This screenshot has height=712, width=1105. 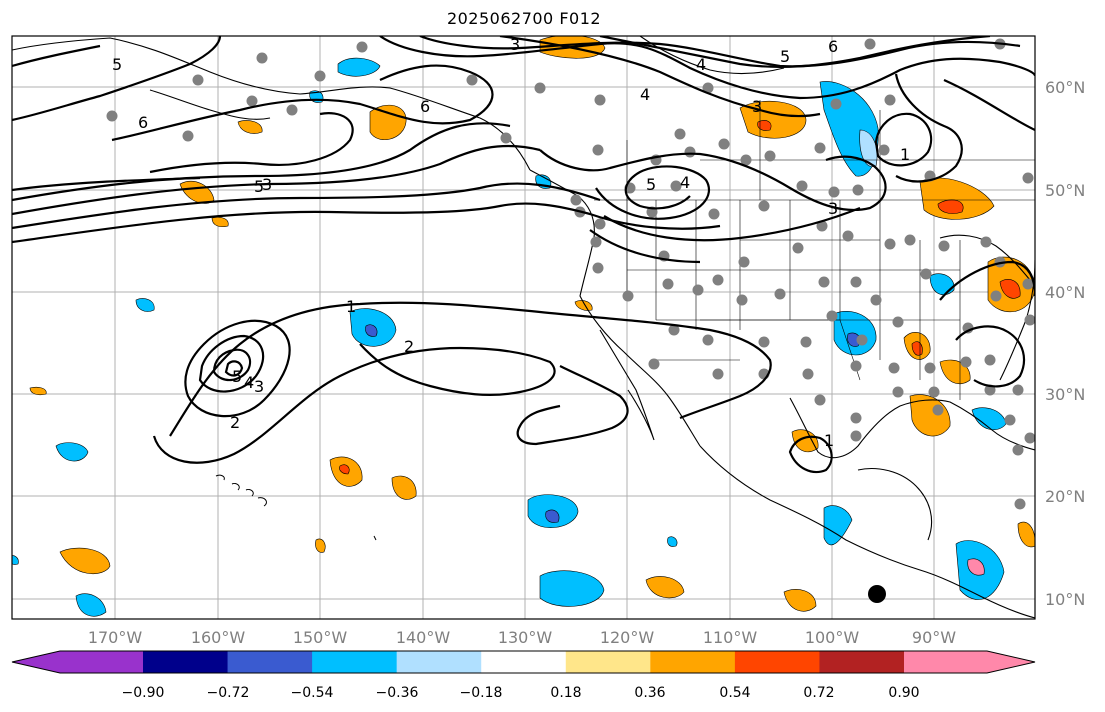 What do you see at coordinates (1065, 292) in the screenshot?
I see `latitude-label: 40°N` at bounding box center [1065, 292].